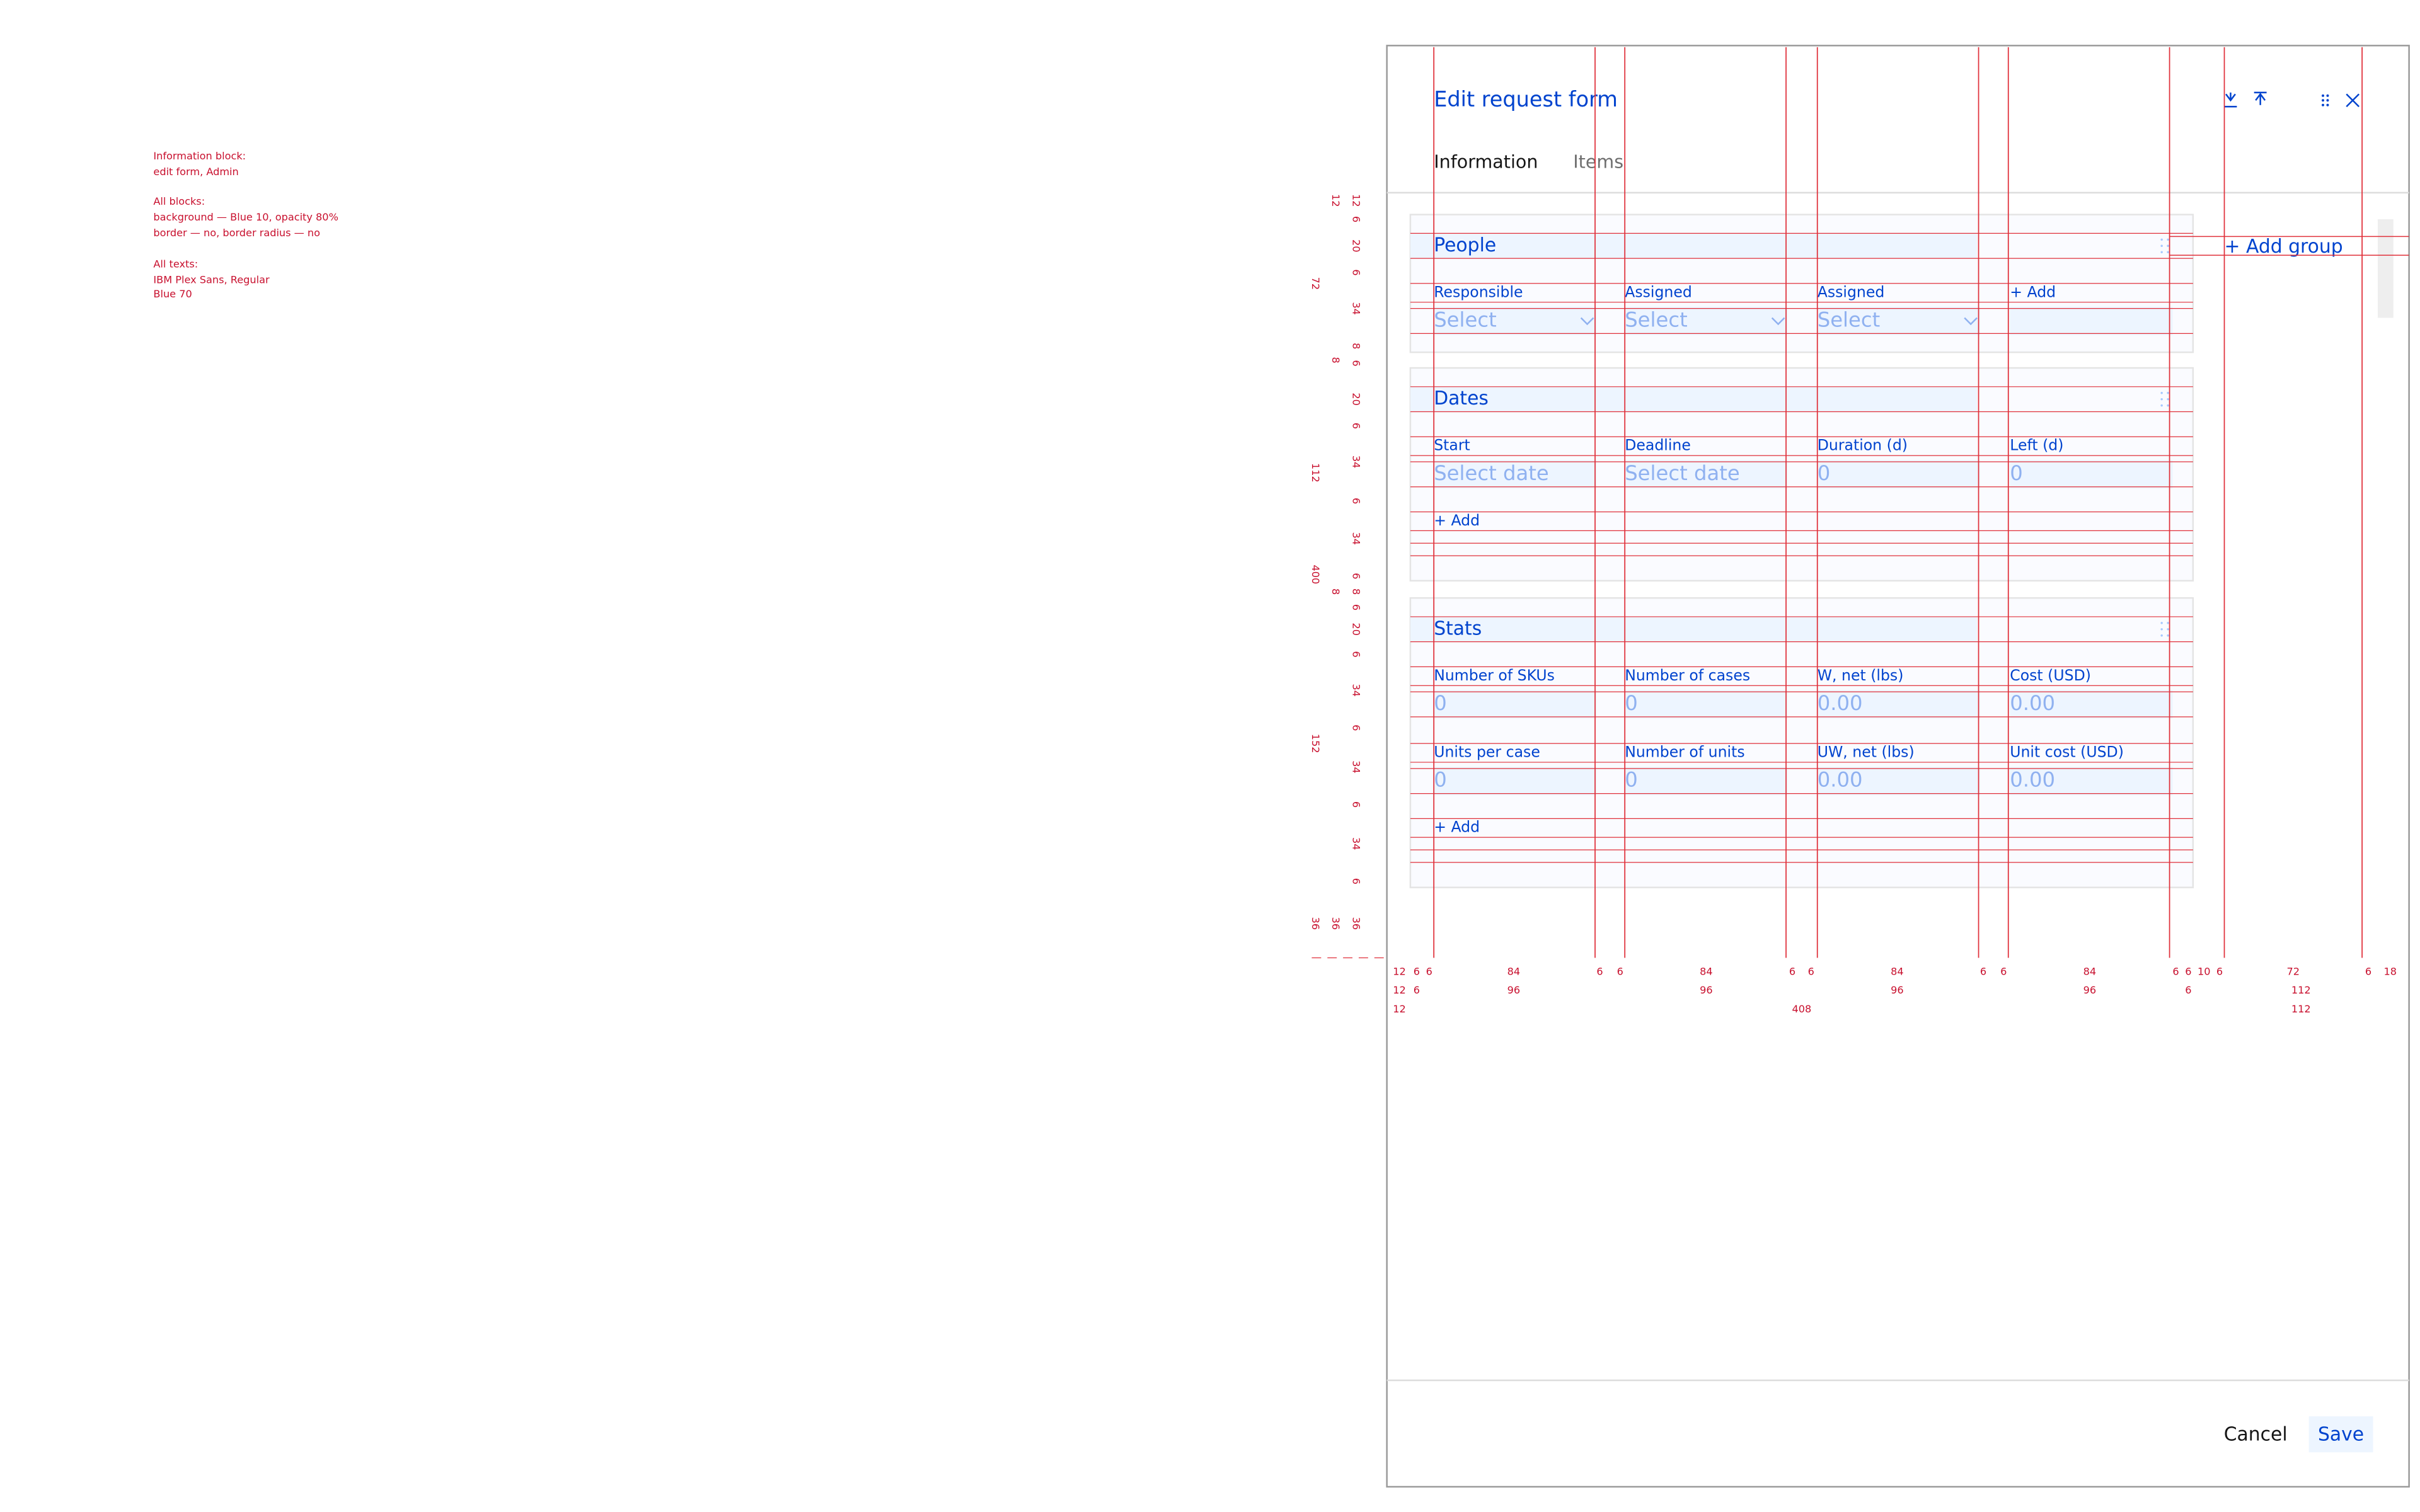 The height and width of the screenshot is (1512, 2420). What do you see at coordinates (1867, 752) in the screenshot?
I see `field-label: UW, net (lbs)` at bounding box center [1867, 752].